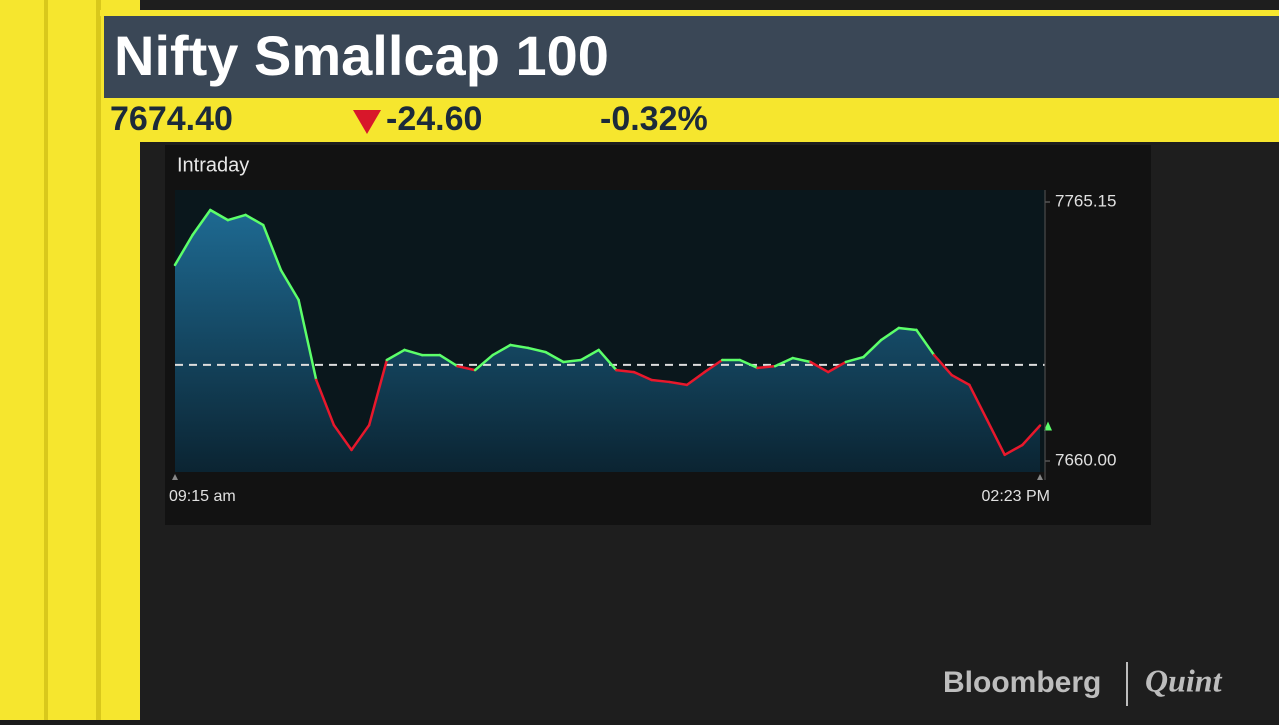 This screenshot has height=725, width=1279. What do you see at coordinates (691, 57) in the screenshot?
I see `title-bar` at bounding box center [691, 57].